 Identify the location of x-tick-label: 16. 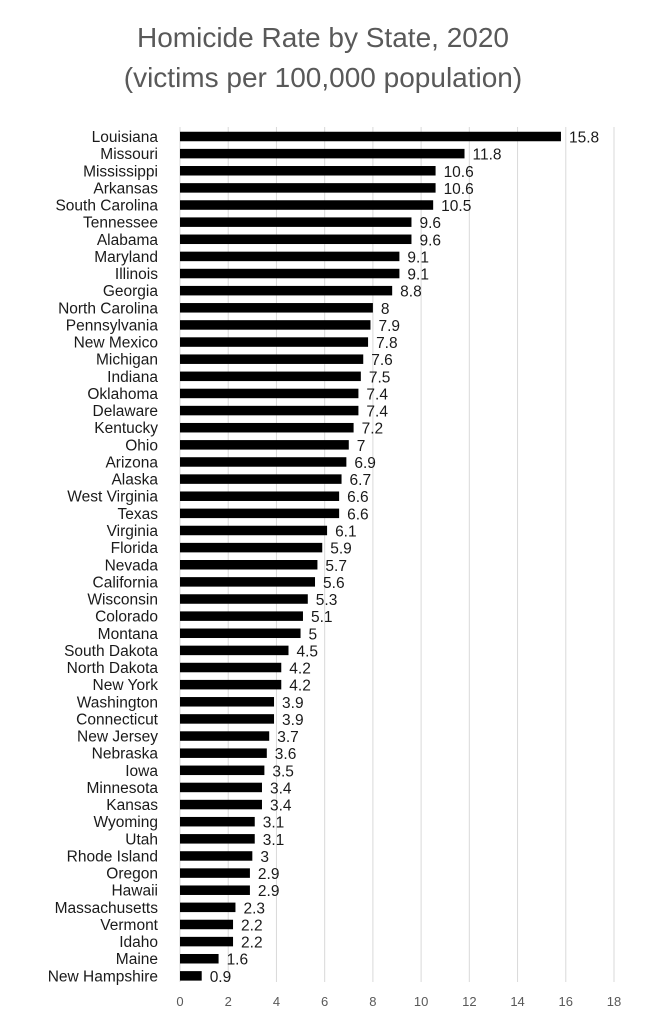
(566, 1001).